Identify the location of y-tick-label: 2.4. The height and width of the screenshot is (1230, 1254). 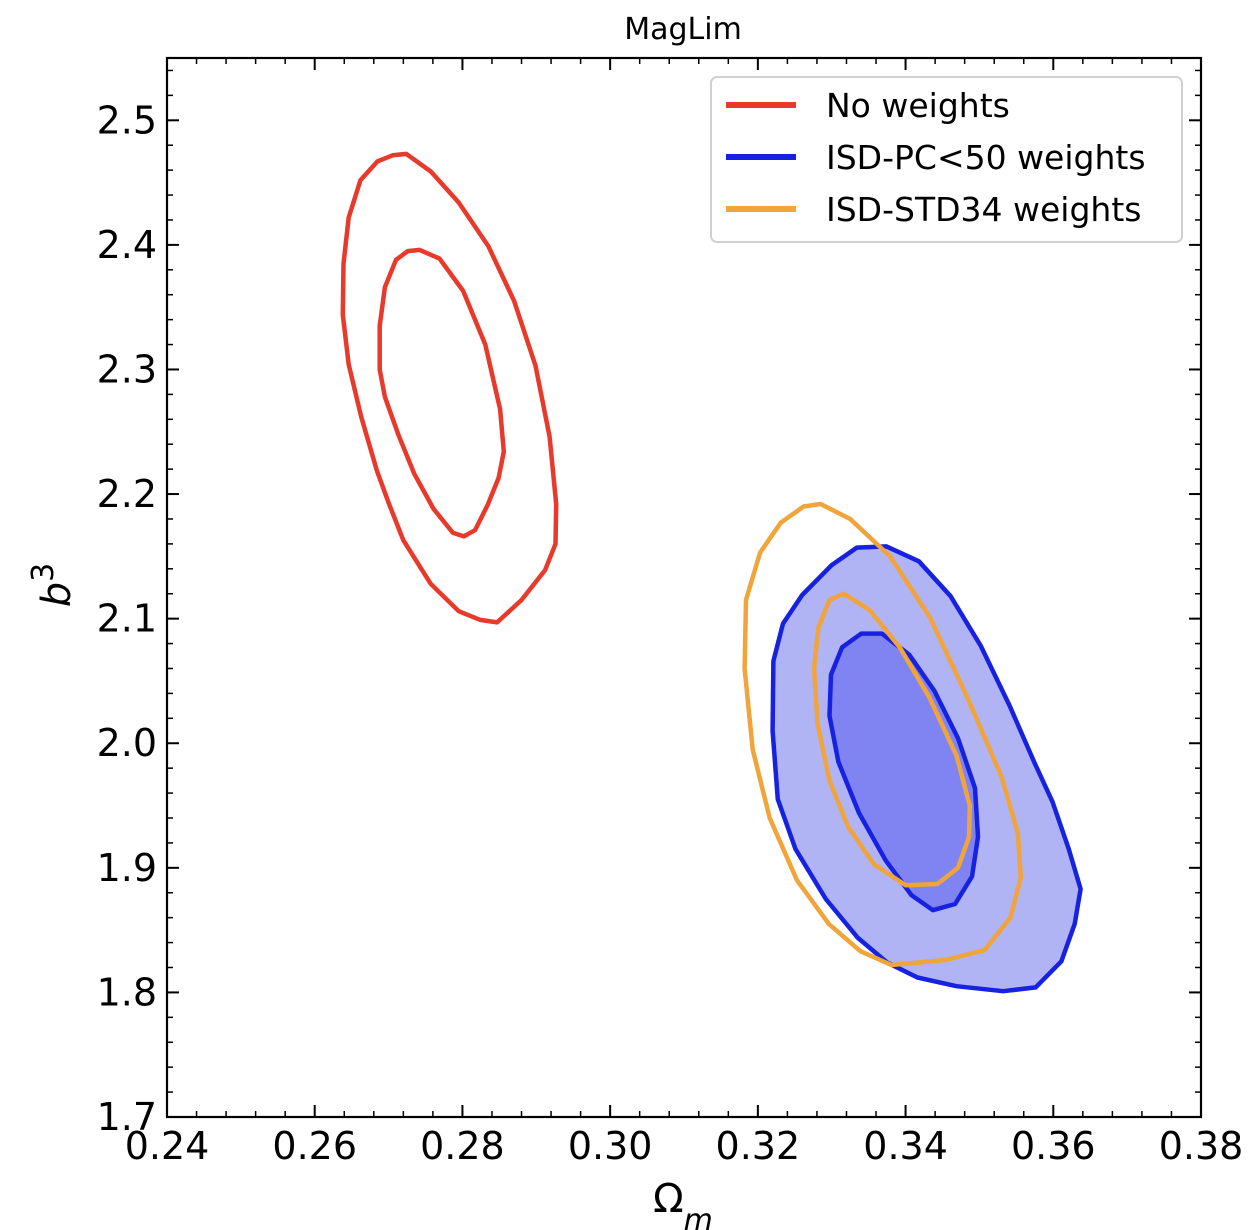
(127, 245).